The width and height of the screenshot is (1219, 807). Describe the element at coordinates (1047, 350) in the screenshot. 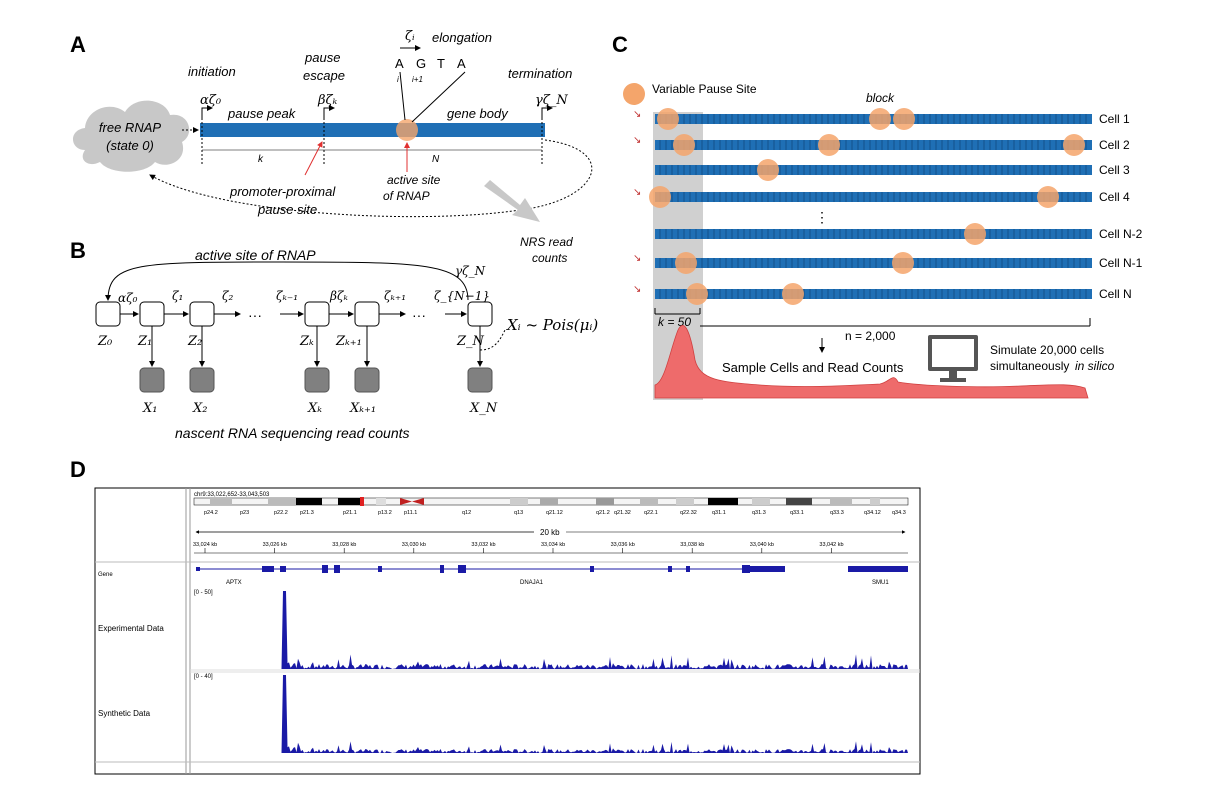

I see `c-simulate: Simulate 20,000 cells` at that location.